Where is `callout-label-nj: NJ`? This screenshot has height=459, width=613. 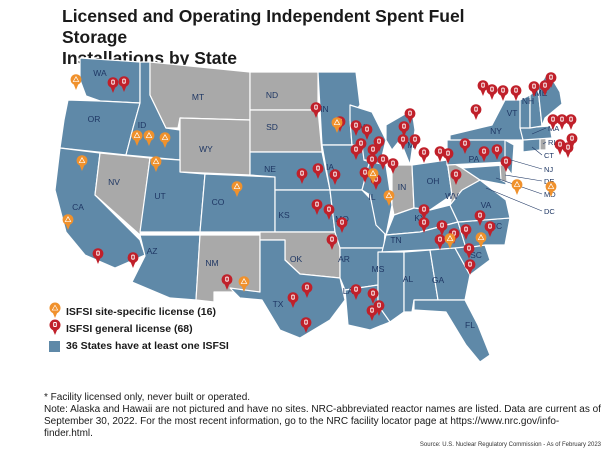
callout-label-nj: NJ is located at coordinates (548, 169).